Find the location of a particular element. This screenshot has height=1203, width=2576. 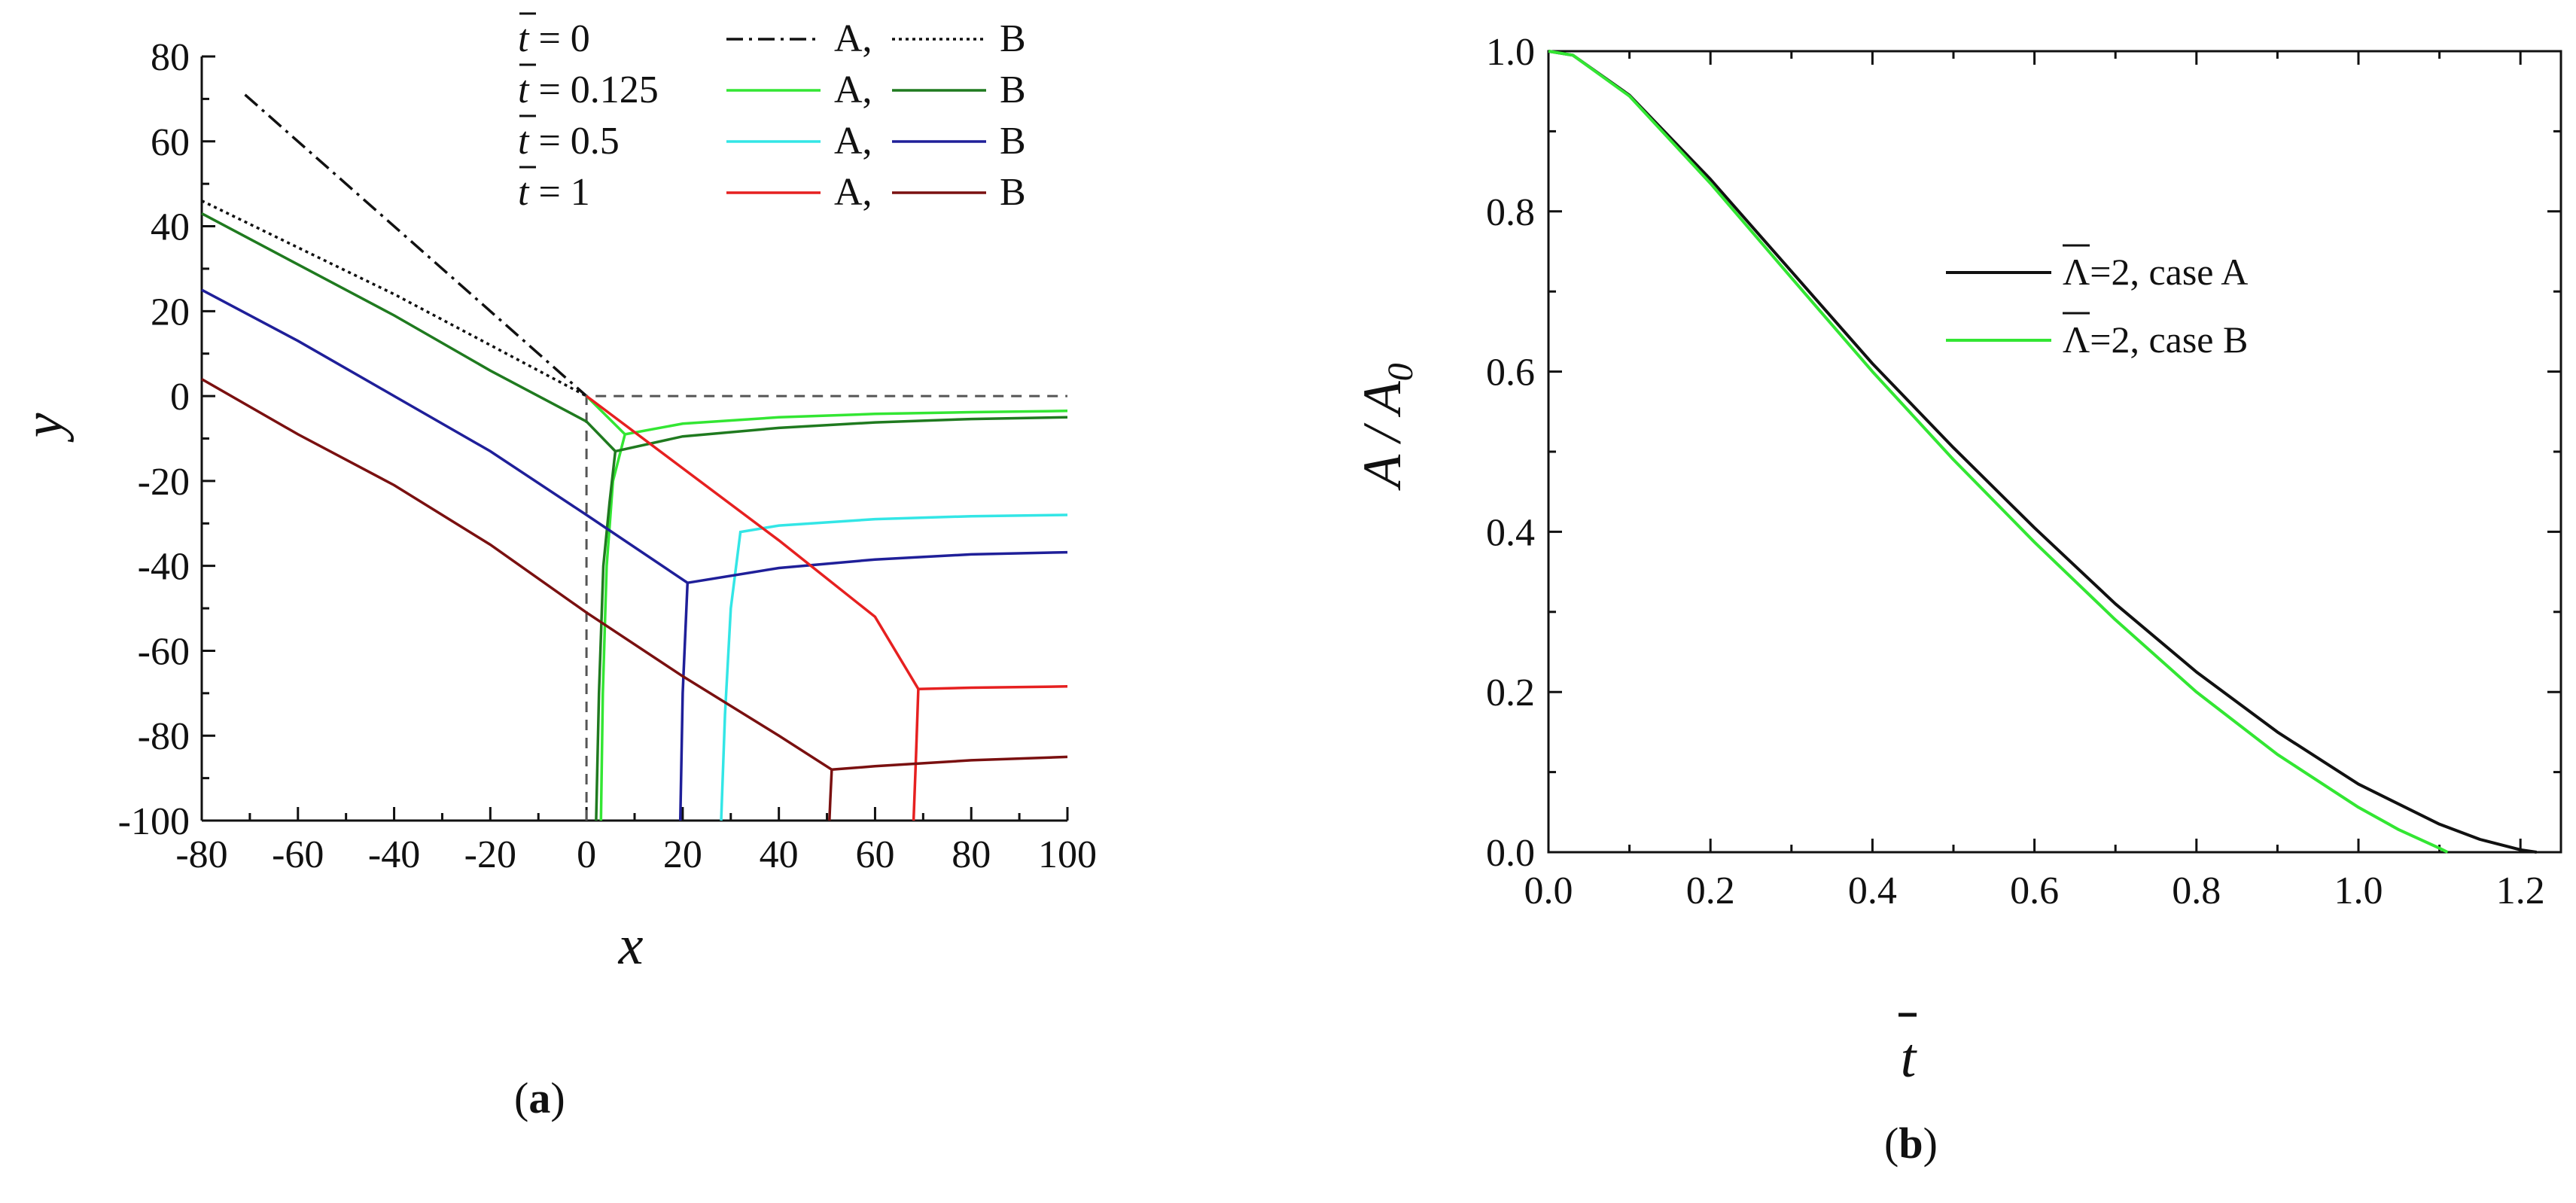

panel-b-legend-label: Λ=2, case B is located at coordinates (2155, 339).